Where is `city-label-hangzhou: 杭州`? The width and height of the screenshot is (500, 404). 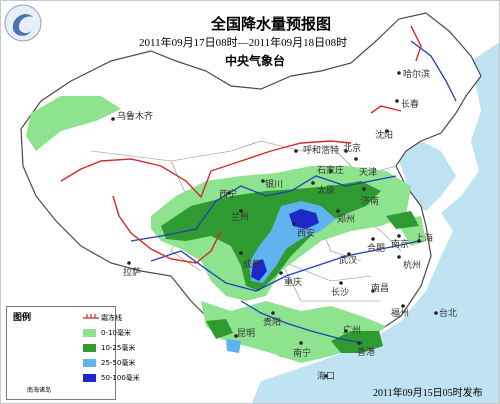
city-label-hangzhou: 杭州 is located at coordinates (412, 266).